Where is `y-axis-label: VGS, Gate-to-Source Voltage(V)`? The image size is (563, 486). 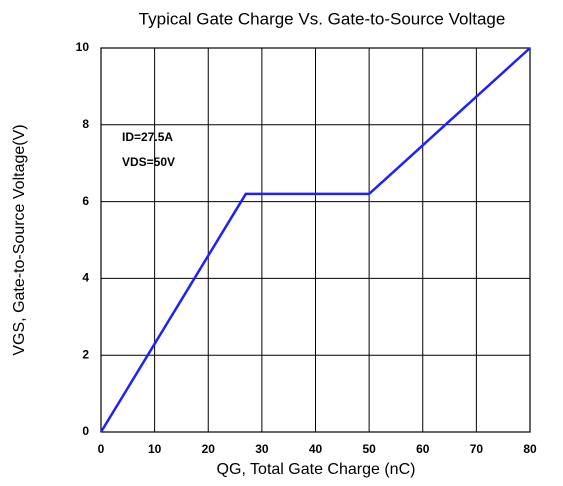 y-axis-label: VGS, Gate-to-Source Voltage(V) is located at coordinates (19, 239).